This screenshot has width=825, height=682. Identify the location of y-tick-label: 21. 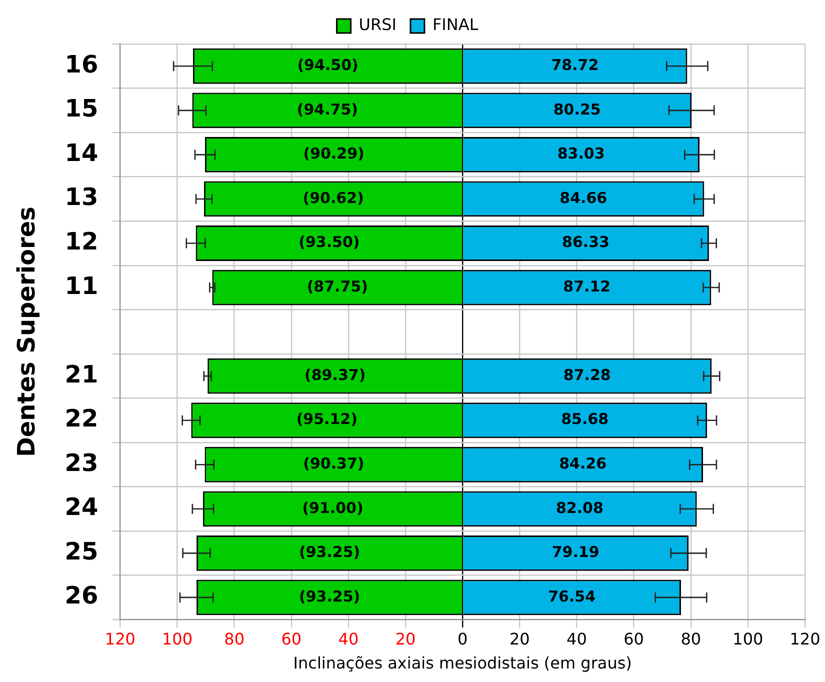
(81, 374).